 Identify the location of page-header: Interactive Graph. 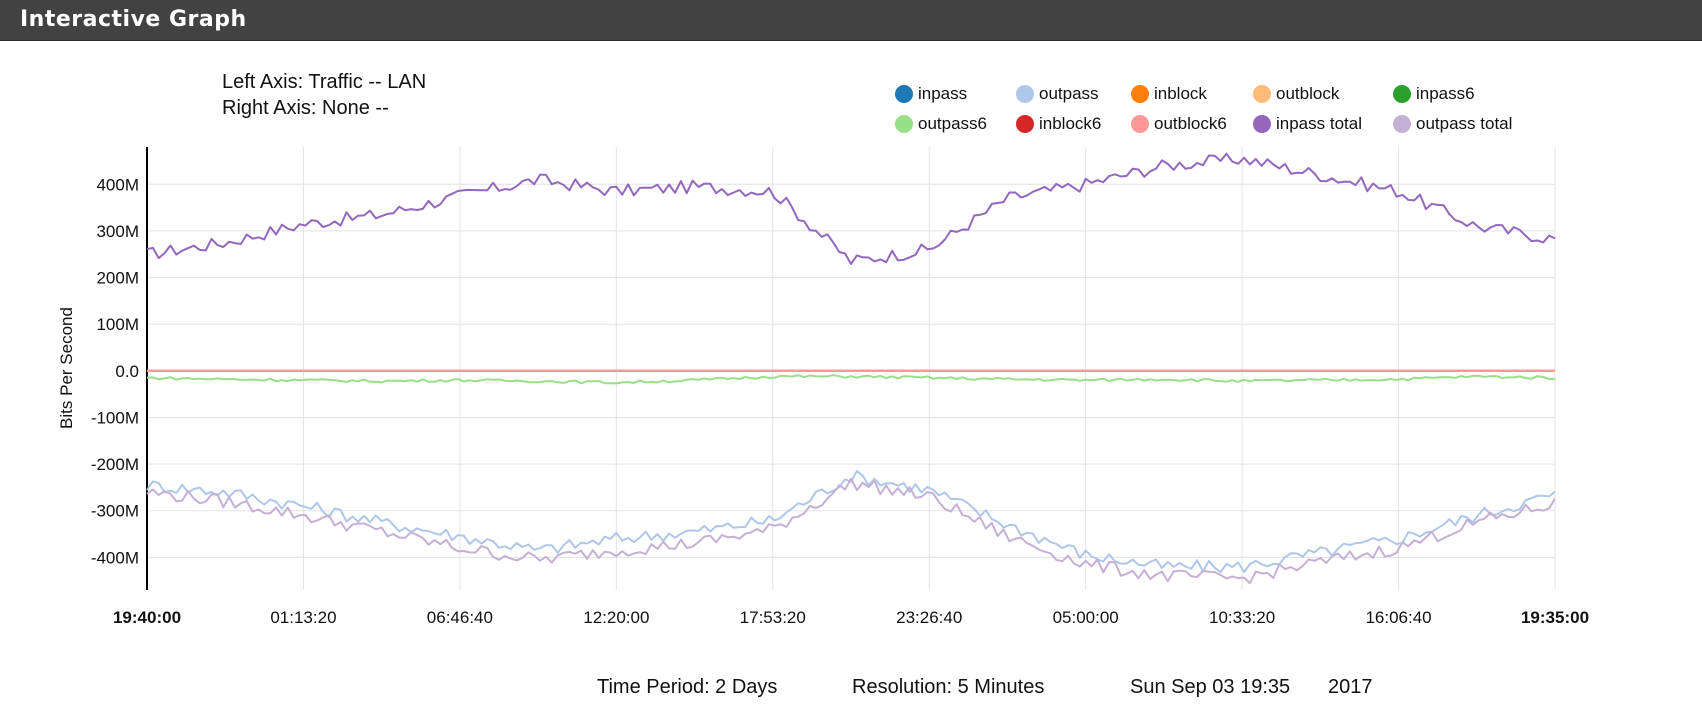
(851, 20).